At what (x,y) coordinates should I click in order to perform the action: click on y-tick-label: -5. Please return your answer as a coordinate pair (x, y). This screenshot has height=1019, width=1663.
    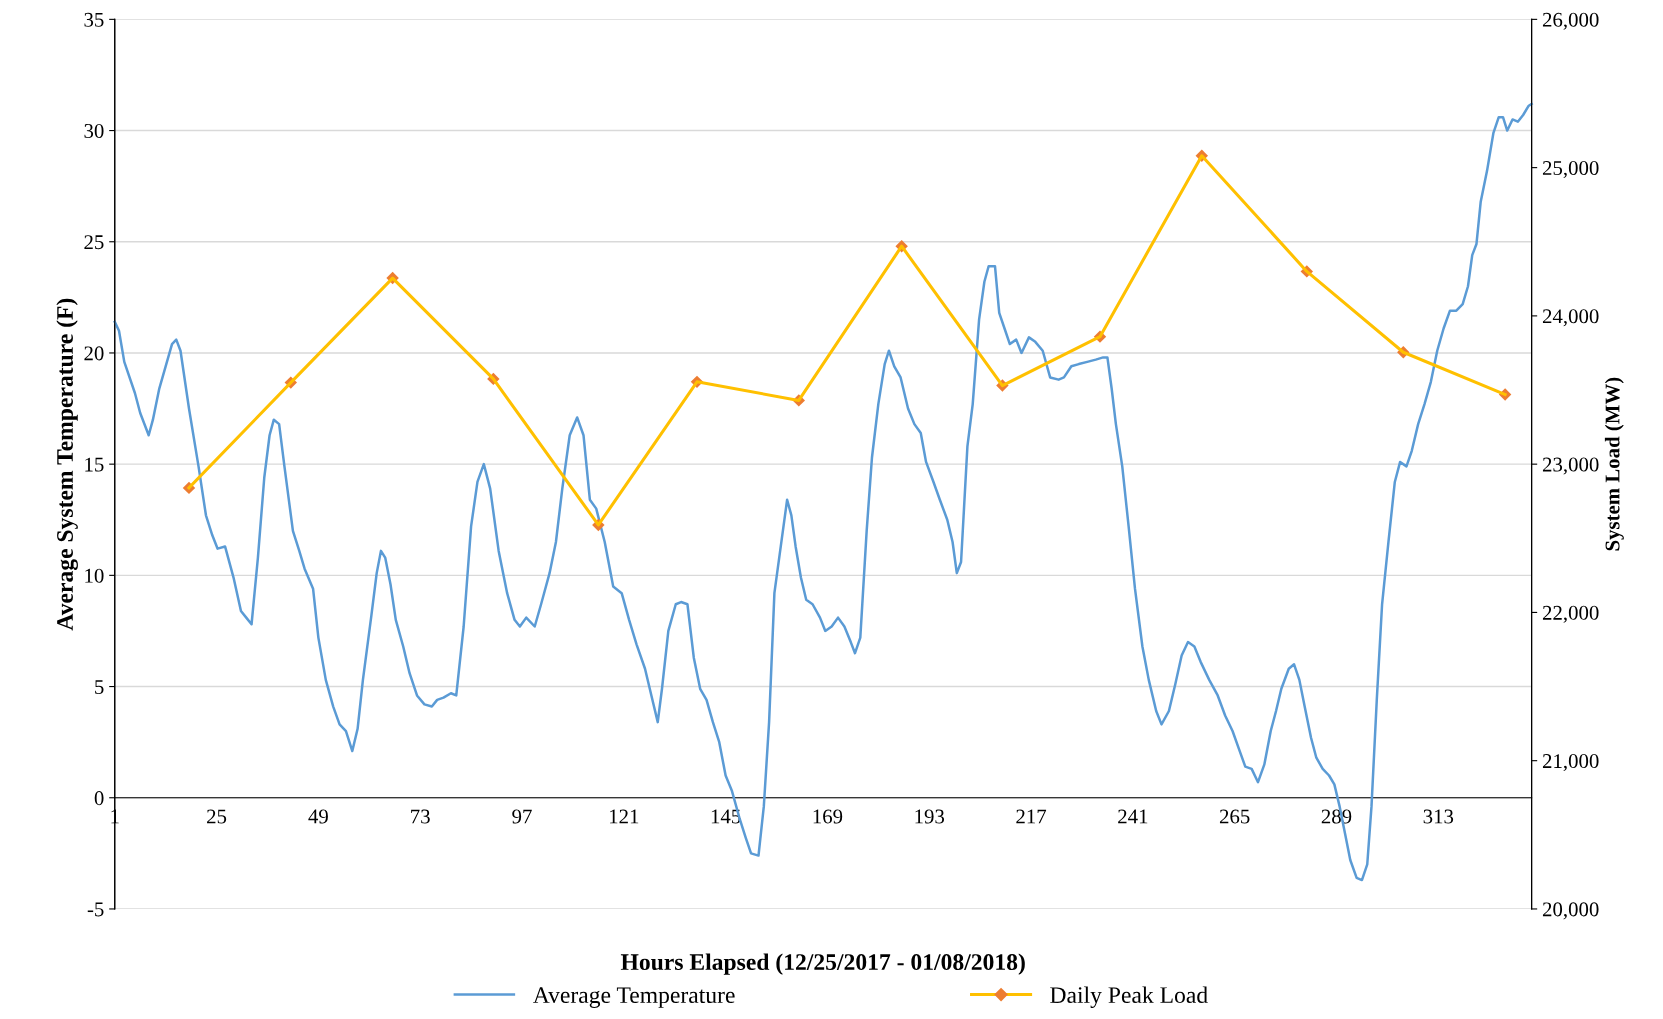
    Looking at the image, I should click on (95, 909).